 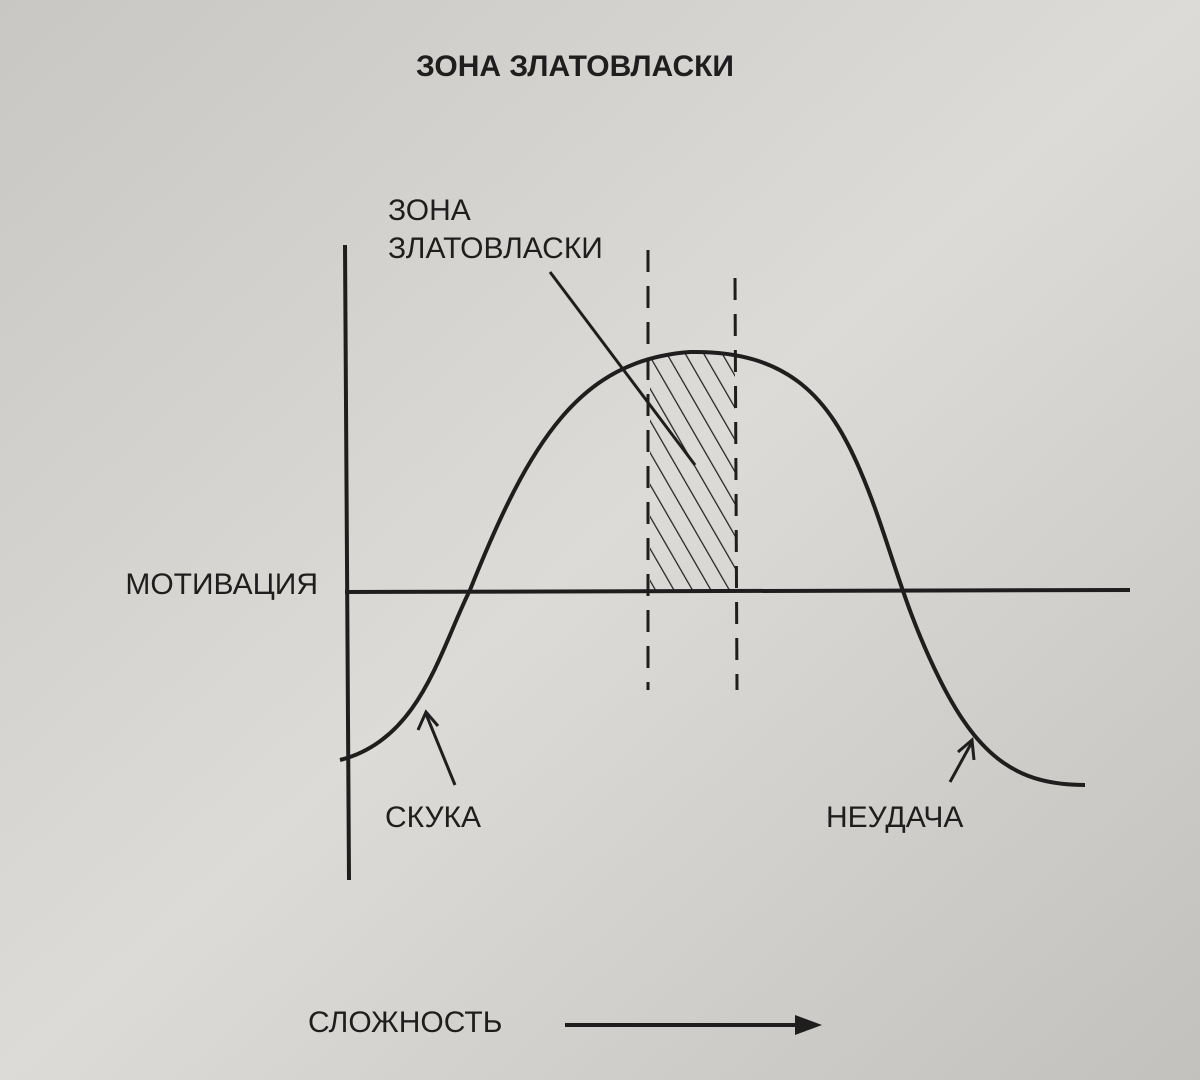 What do you see at coordinates (622, 368) in the screenshot?
I see `pointer` at bounding box center [622, 368].